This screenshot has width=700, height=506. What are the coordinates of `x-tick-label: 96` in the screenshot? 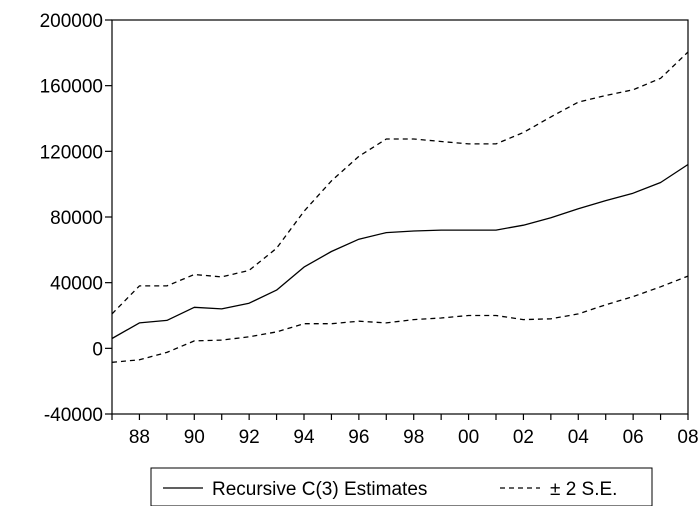 It's located at (358, 437).